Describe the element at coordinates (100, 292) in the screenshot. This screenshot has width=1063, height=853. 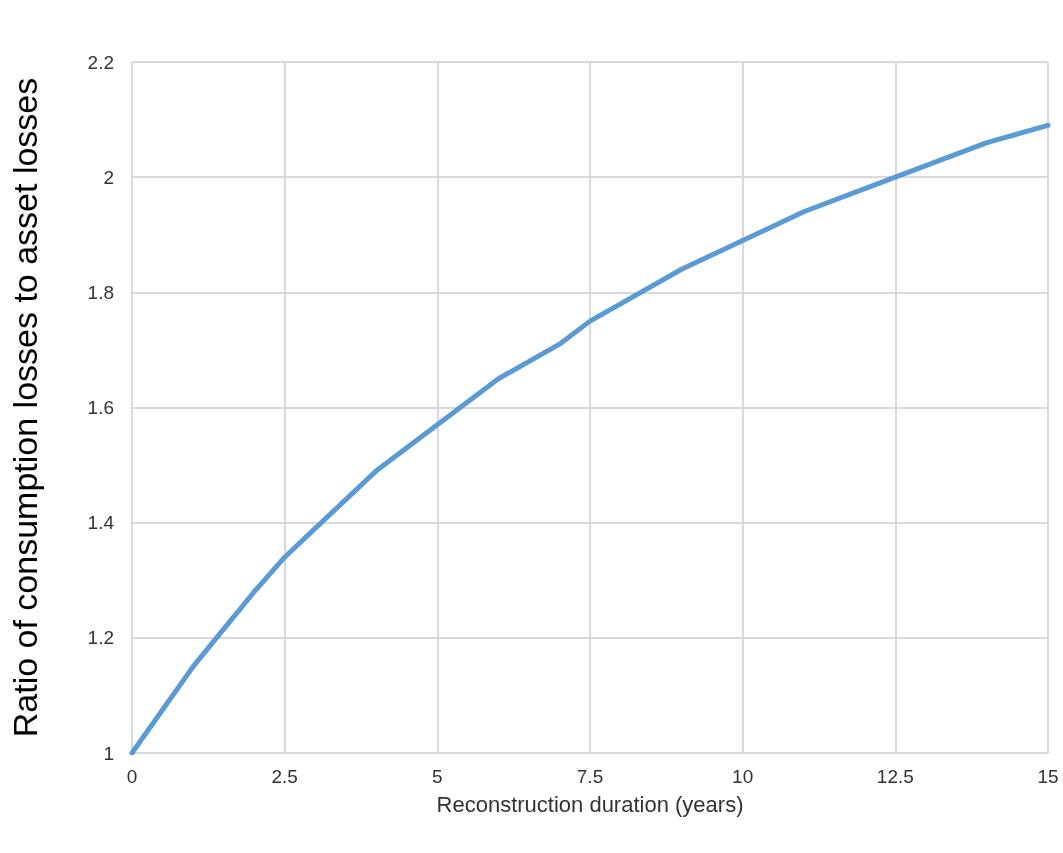
I see `y-tick-label: 1.8` at that location.